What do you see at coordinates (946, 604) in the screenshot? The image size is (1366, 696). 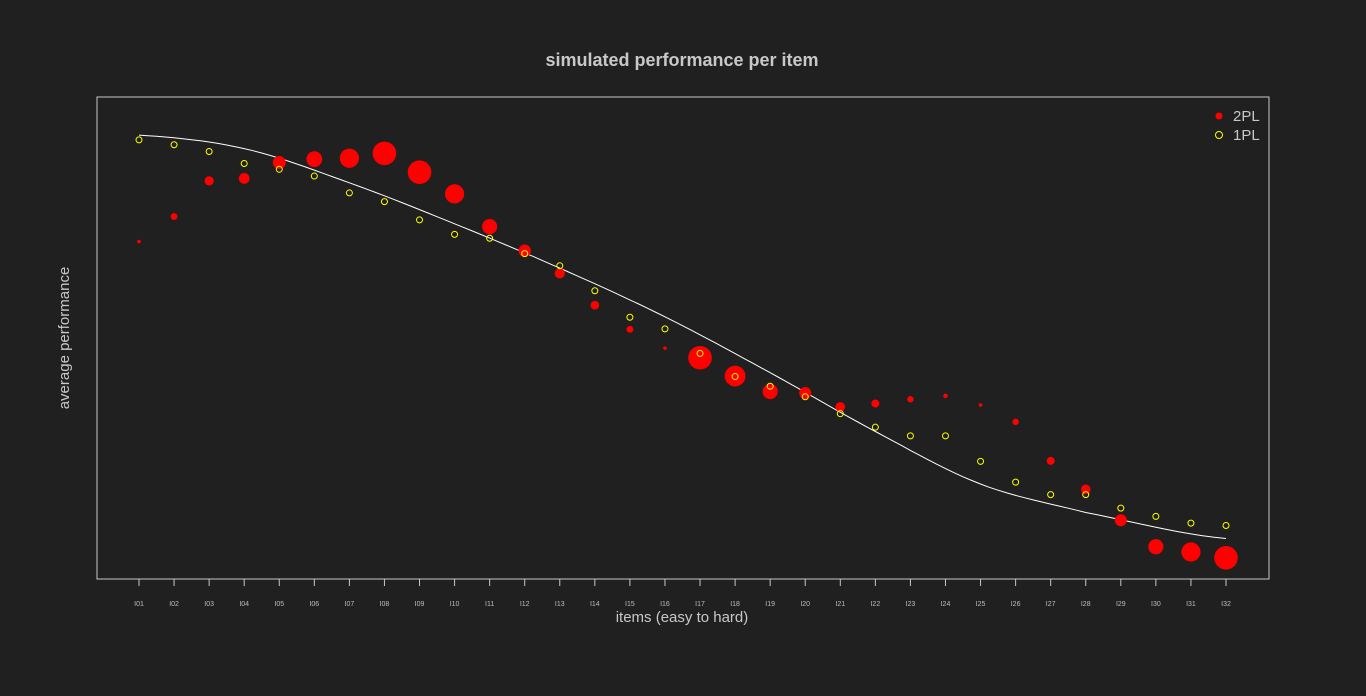 I see `x-tick-label: I24` at bounding box center [946, 604].